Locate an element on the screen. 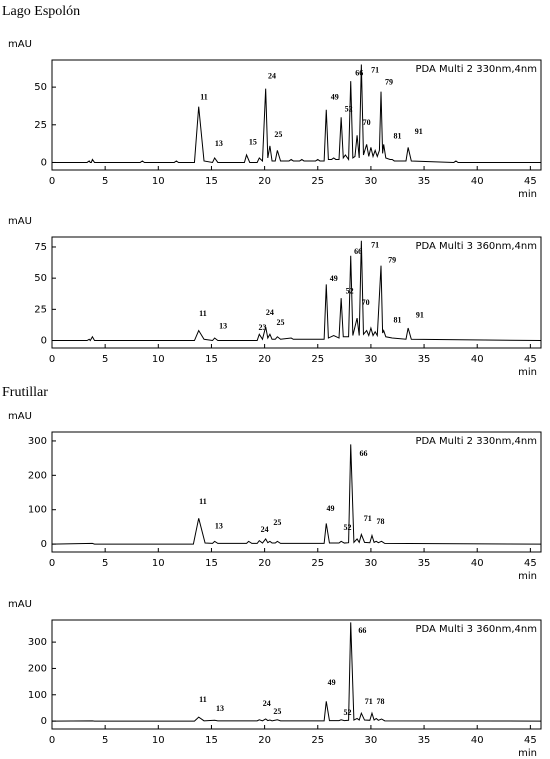  peak-label: 23 is located at coordinates (262, 327).